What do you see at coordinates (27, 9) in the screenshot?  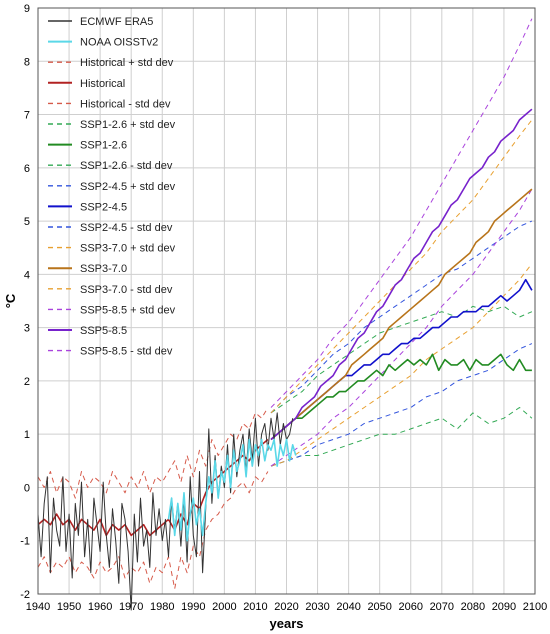 I see `y-tick-label: 9` at bounding box center [27, 9].